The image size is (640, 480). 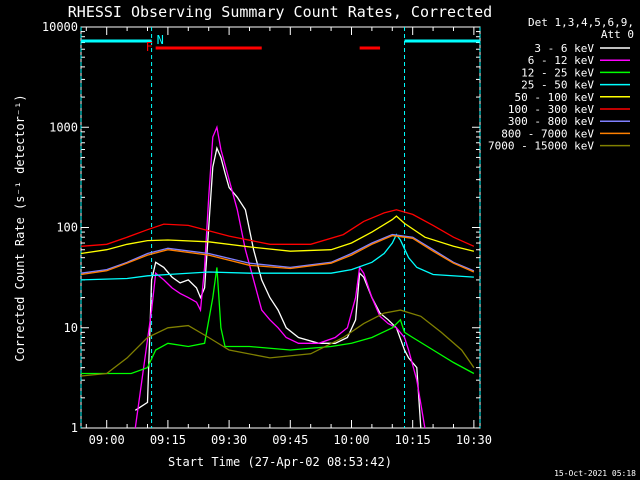 What do you see at coordinates (557, 72) in the screenshot?
I see `legend-entry-label: 12 - 25 keV` at bounding box center [557, 72].